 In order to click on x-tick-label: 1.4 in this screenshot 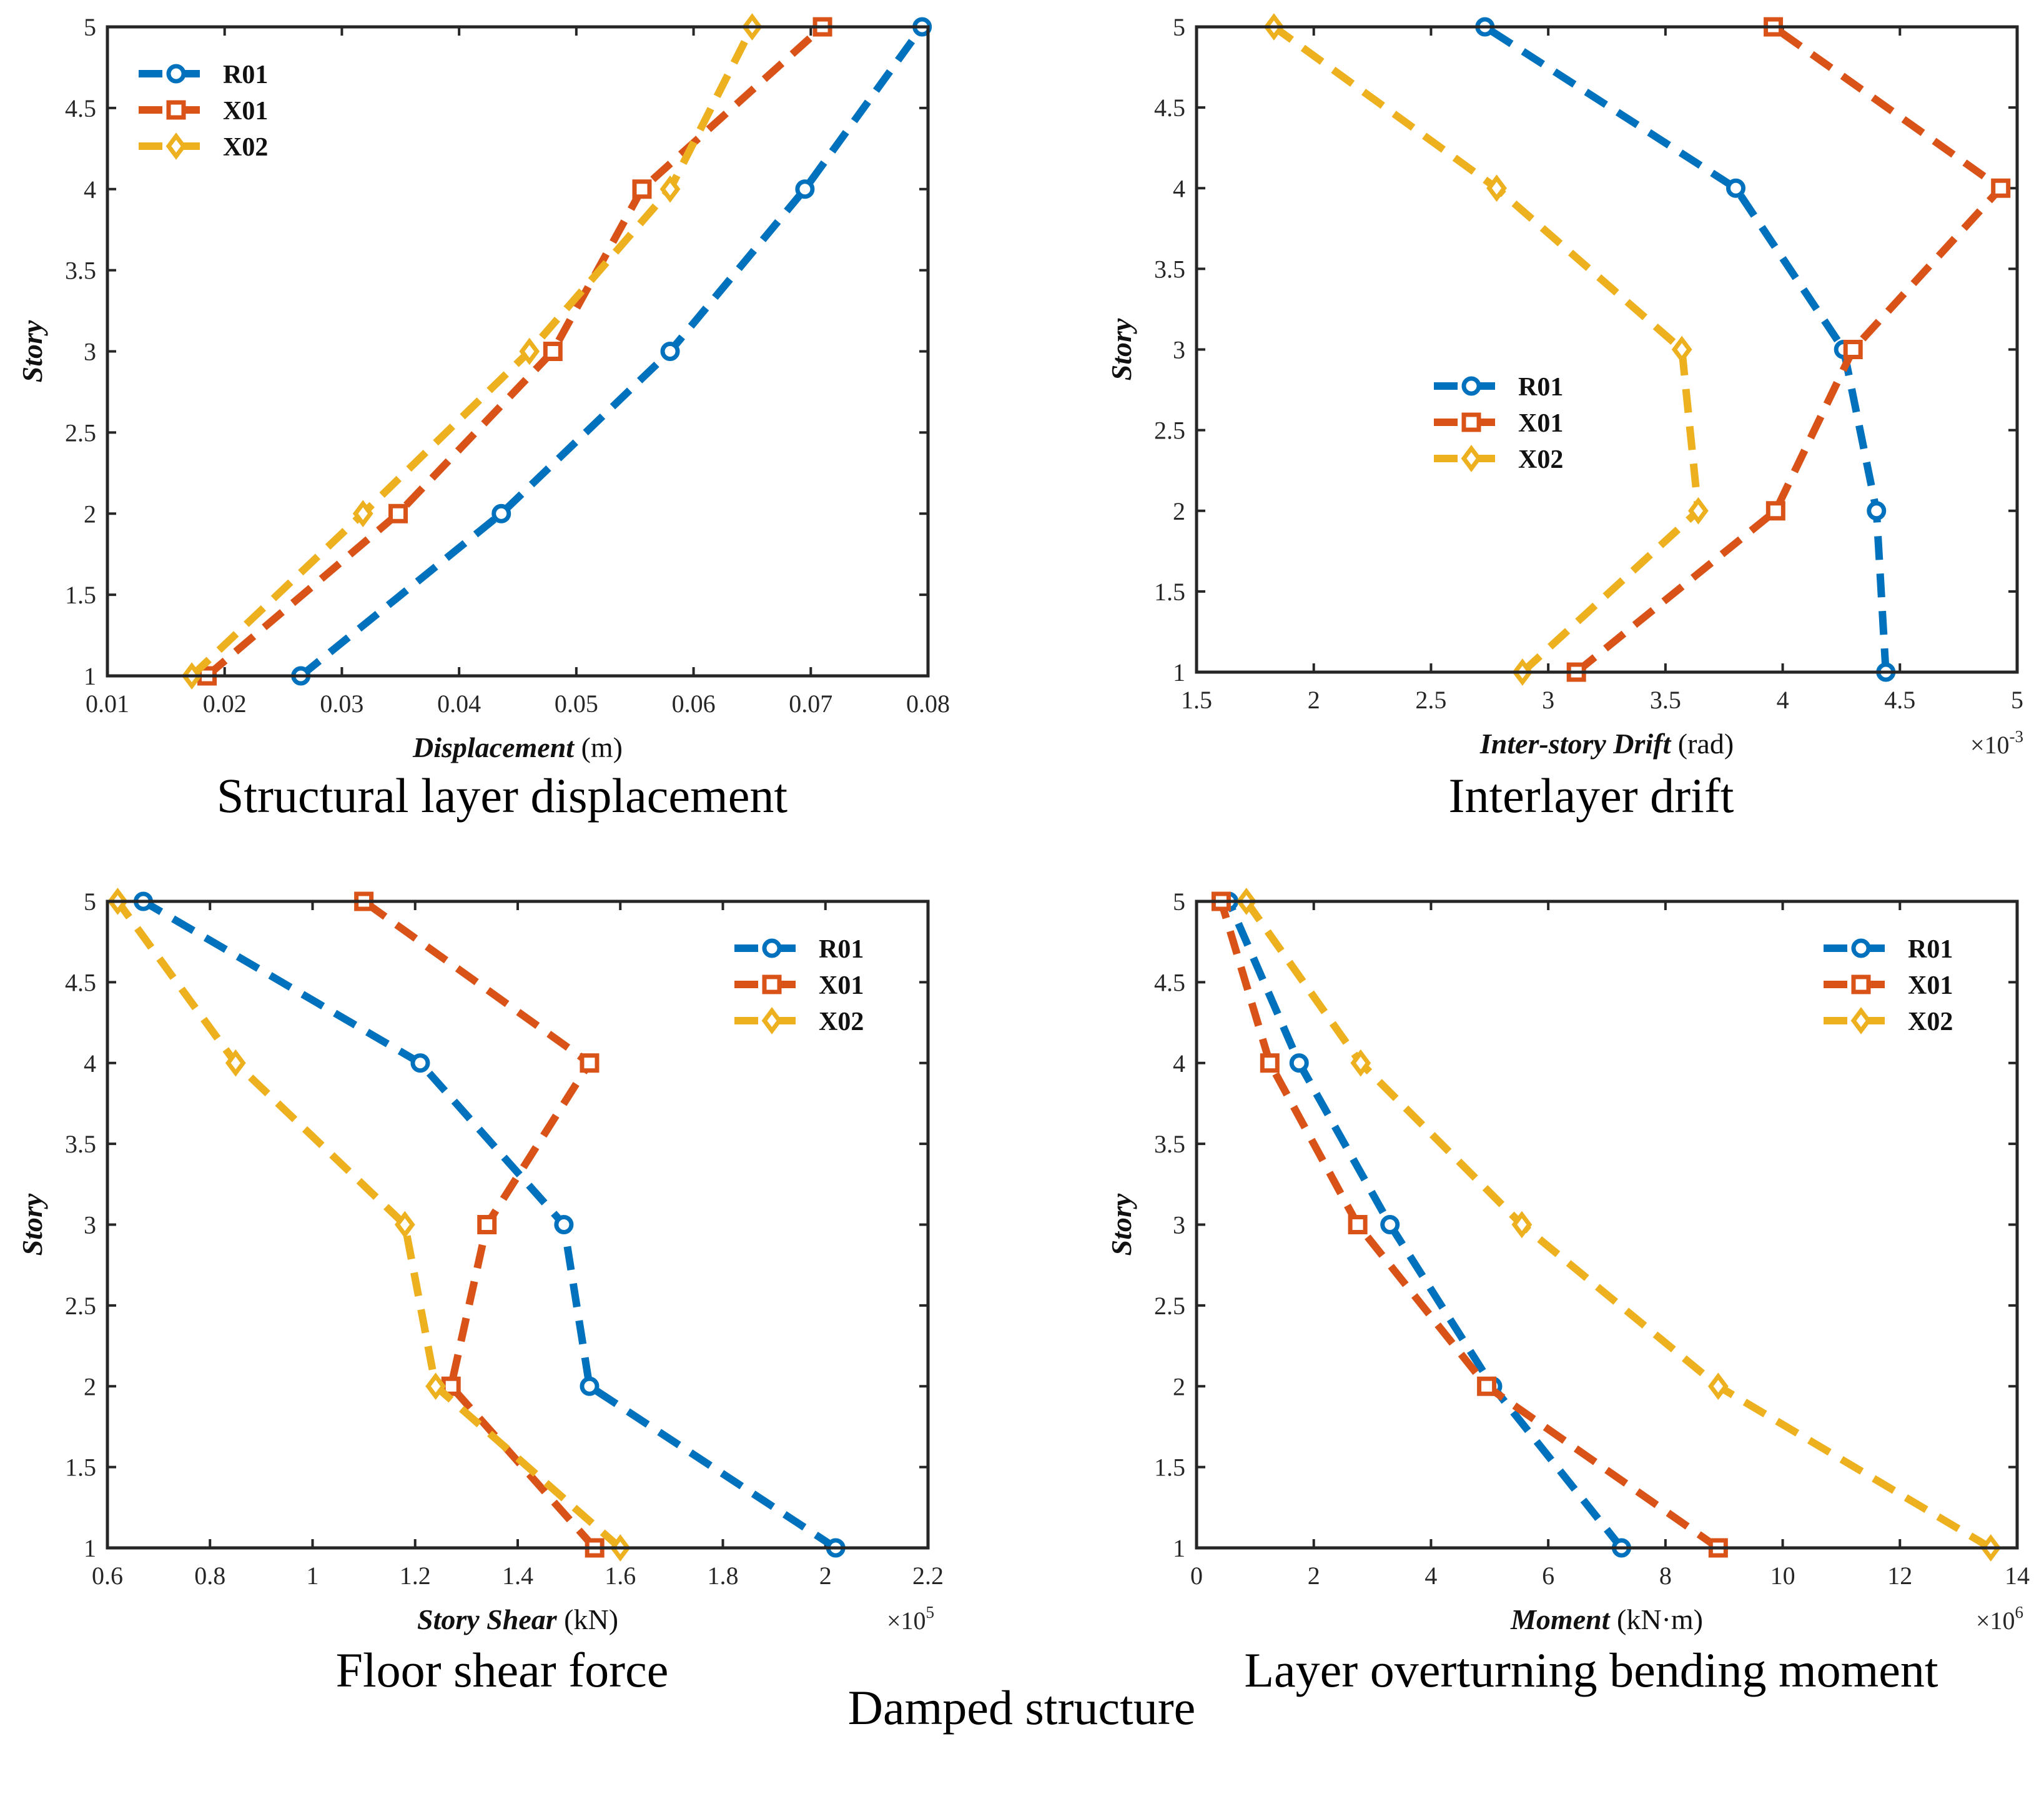, I will do `click(517, 1576)`.